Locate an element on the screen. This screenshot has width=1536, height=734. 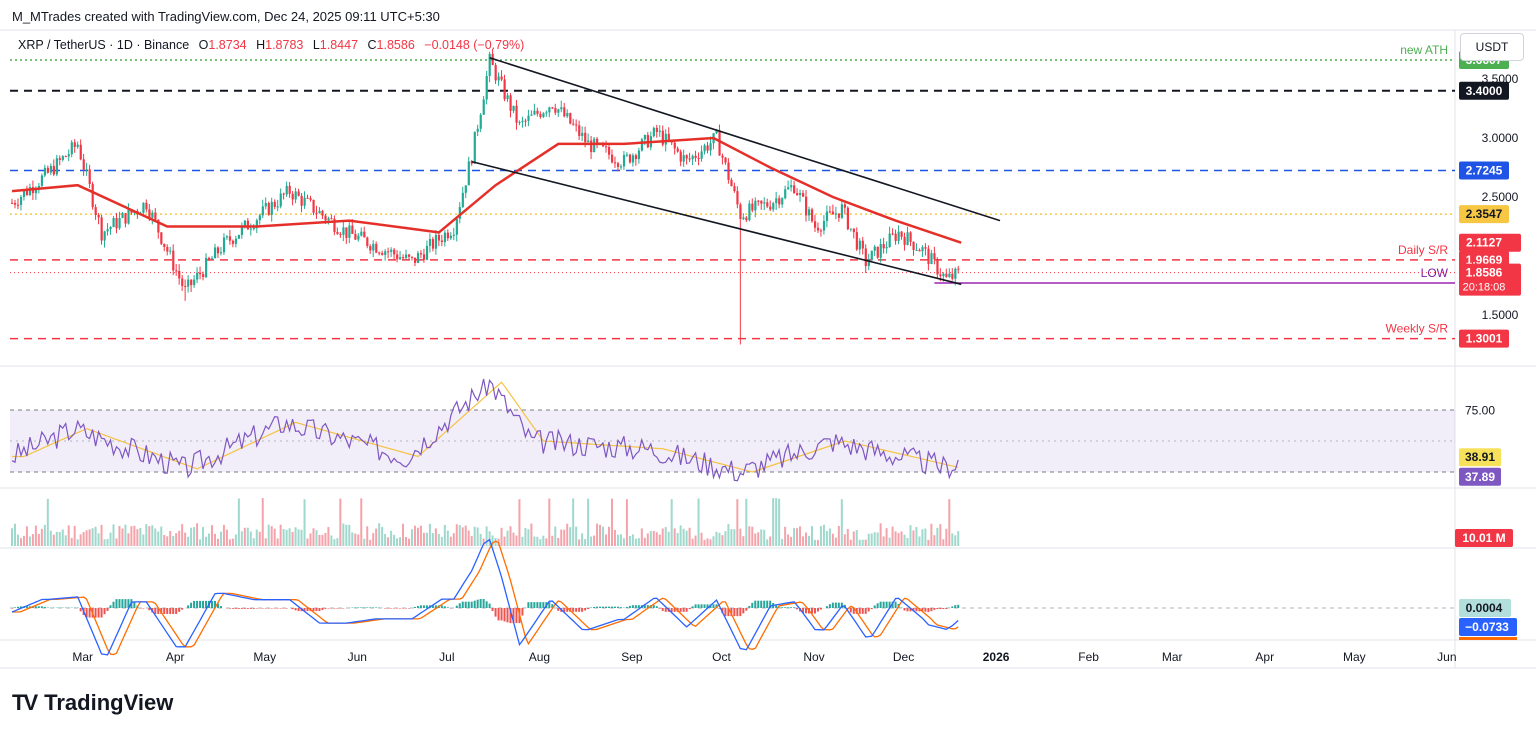
price-label-box is located at coordinates (1484, 170).